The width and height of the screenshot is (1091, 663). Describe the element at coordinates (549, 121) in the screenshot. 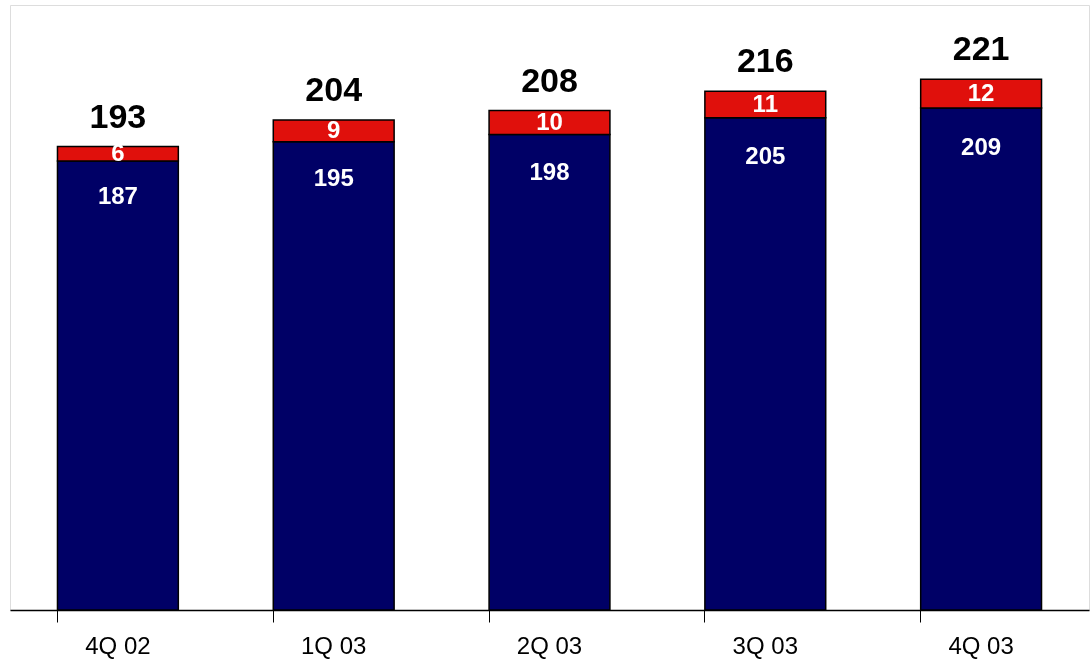

I see `data-label: 10` at that location.